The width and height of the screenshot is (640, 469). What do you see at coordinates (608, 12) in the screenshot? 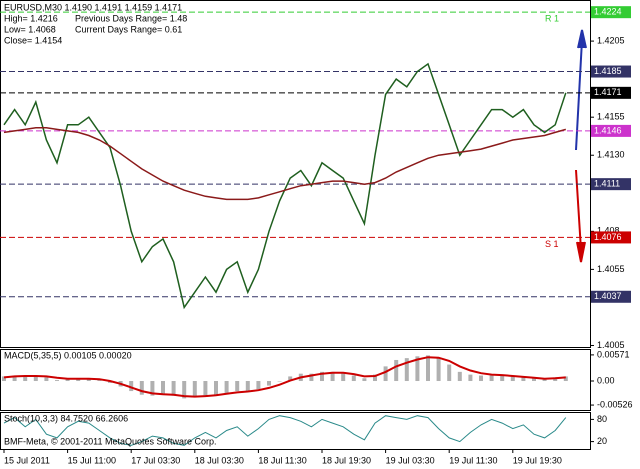
I see `level-label: 1.4224` at bounding box center [608, 12].